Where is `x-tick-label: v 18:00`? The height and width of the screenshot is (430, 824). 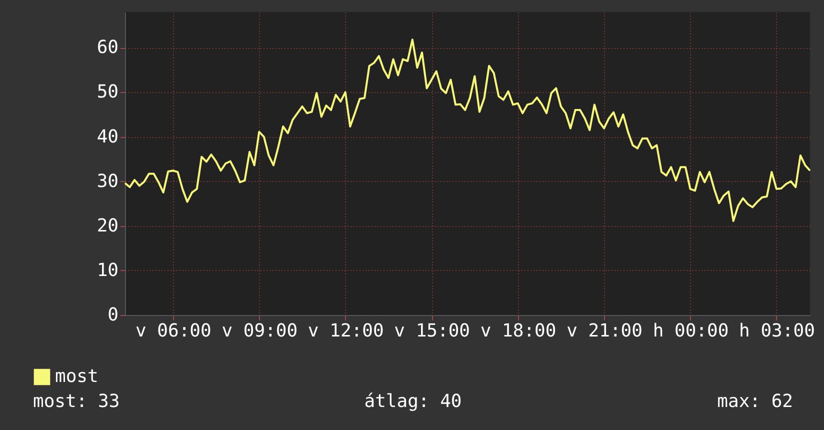
x-tick-label: v 18:00 is located at coordinates (518, 331).